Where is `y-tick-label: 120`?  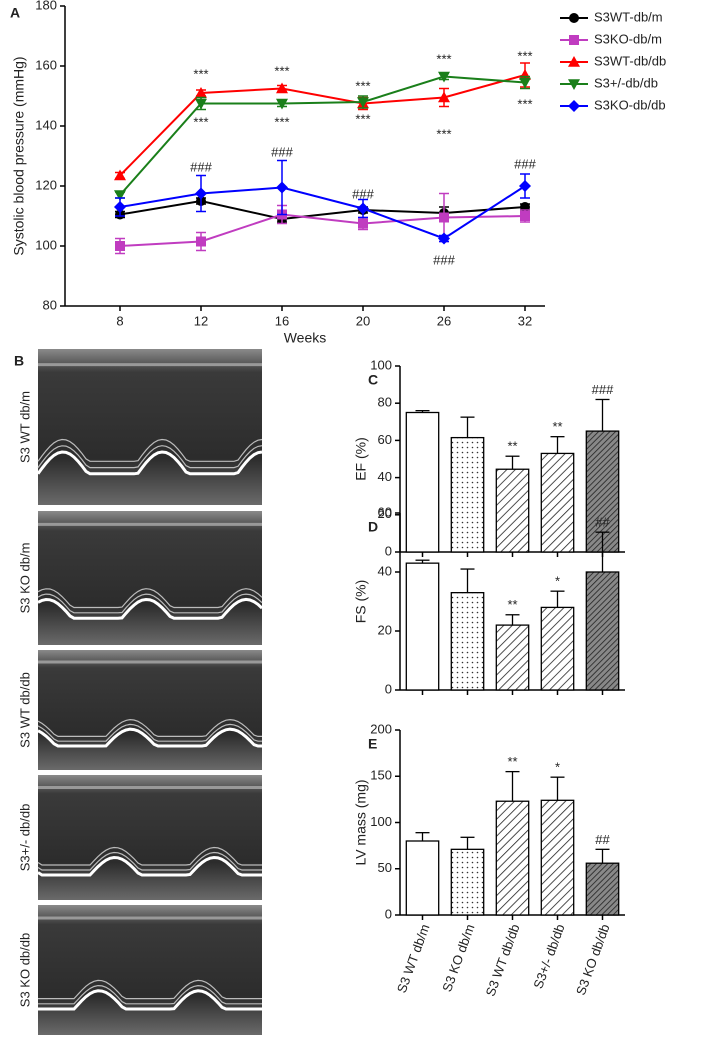
y-tick-label: 120 is located at coordinates (46, 184).